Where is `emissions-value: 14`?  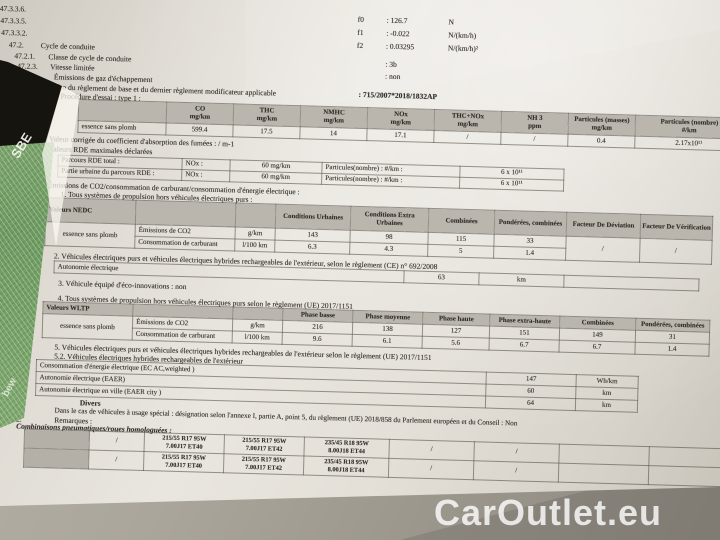
emissions-value: 14 is located at coordinates (333, 133).